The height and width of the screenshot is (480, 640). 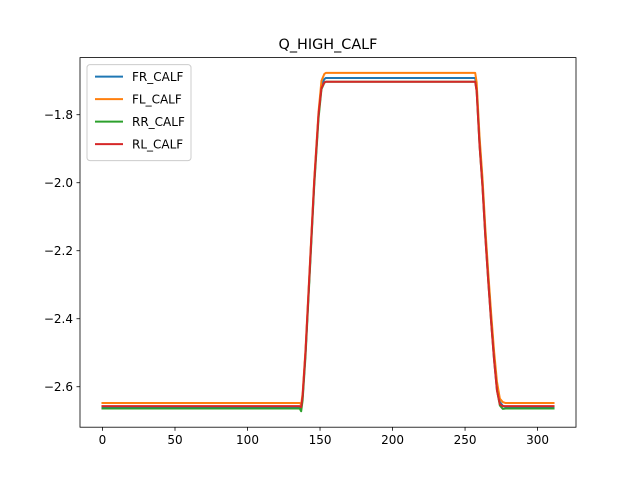 I want to click on x-tick-label: 200, so click(x=392, y=440).